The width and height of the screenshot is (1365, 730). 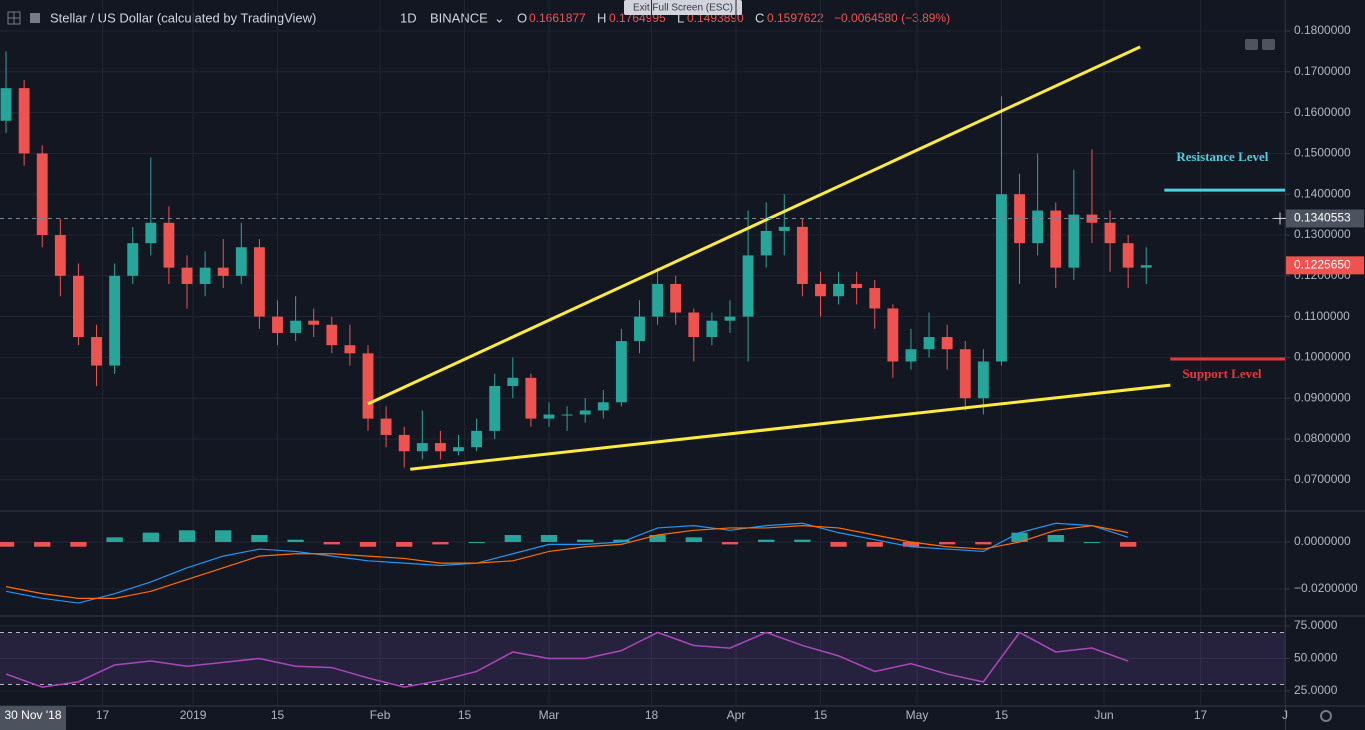 I want to click on y-tick-label: 0.1700000, so click(x=1322, y=71).